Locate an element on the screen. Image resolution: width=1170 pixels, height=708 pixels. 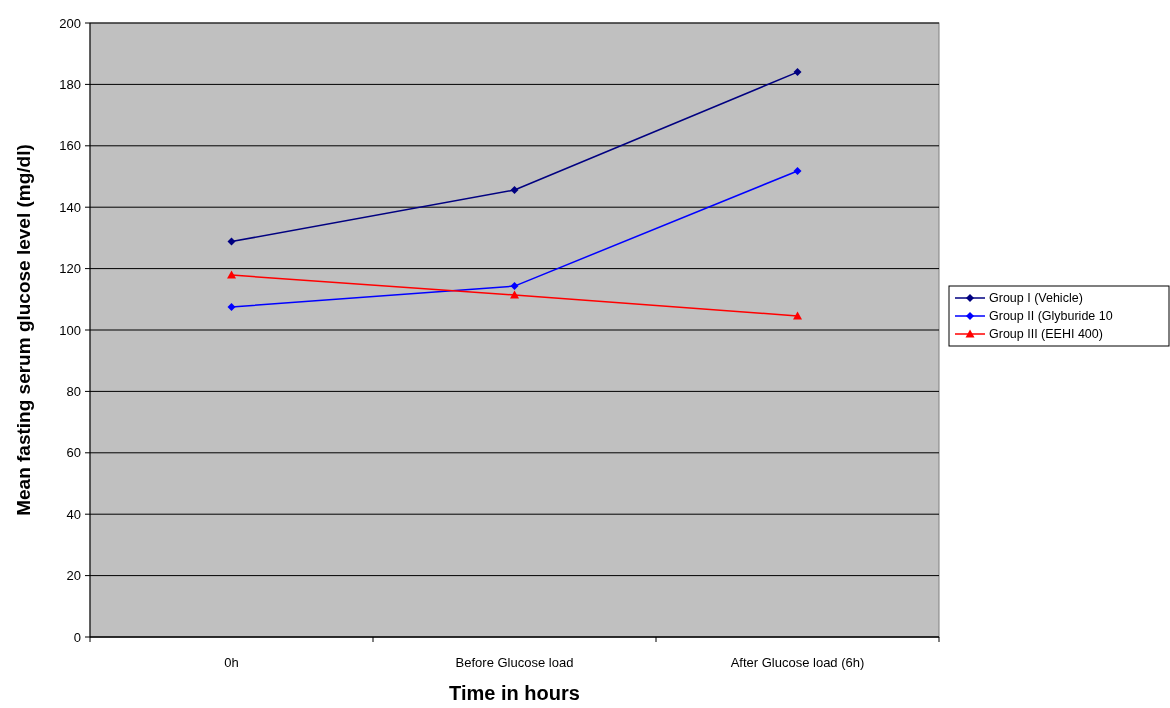
y-tick-label: 120 is located at coordinates (70, 269).